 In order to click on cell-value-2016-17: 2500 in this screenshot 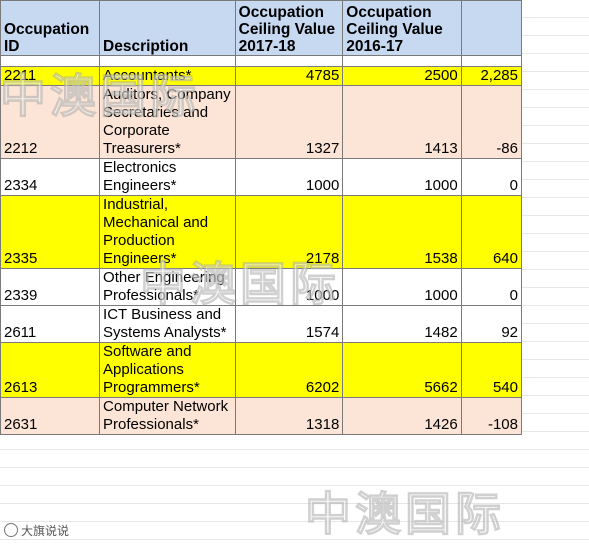, I will do `click(402, 76)`.